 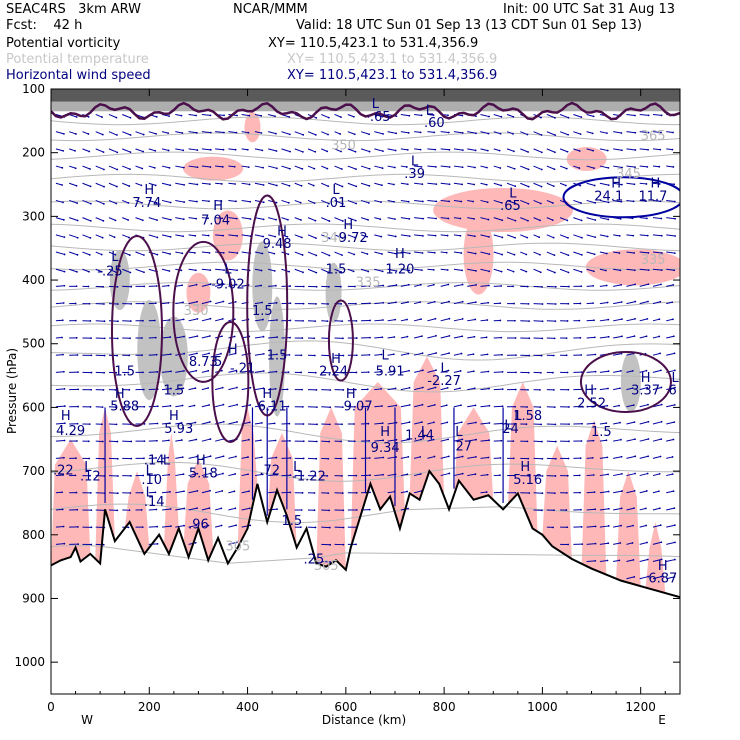 I want to click on pv-fill-upper, so click(x=213, y=168).